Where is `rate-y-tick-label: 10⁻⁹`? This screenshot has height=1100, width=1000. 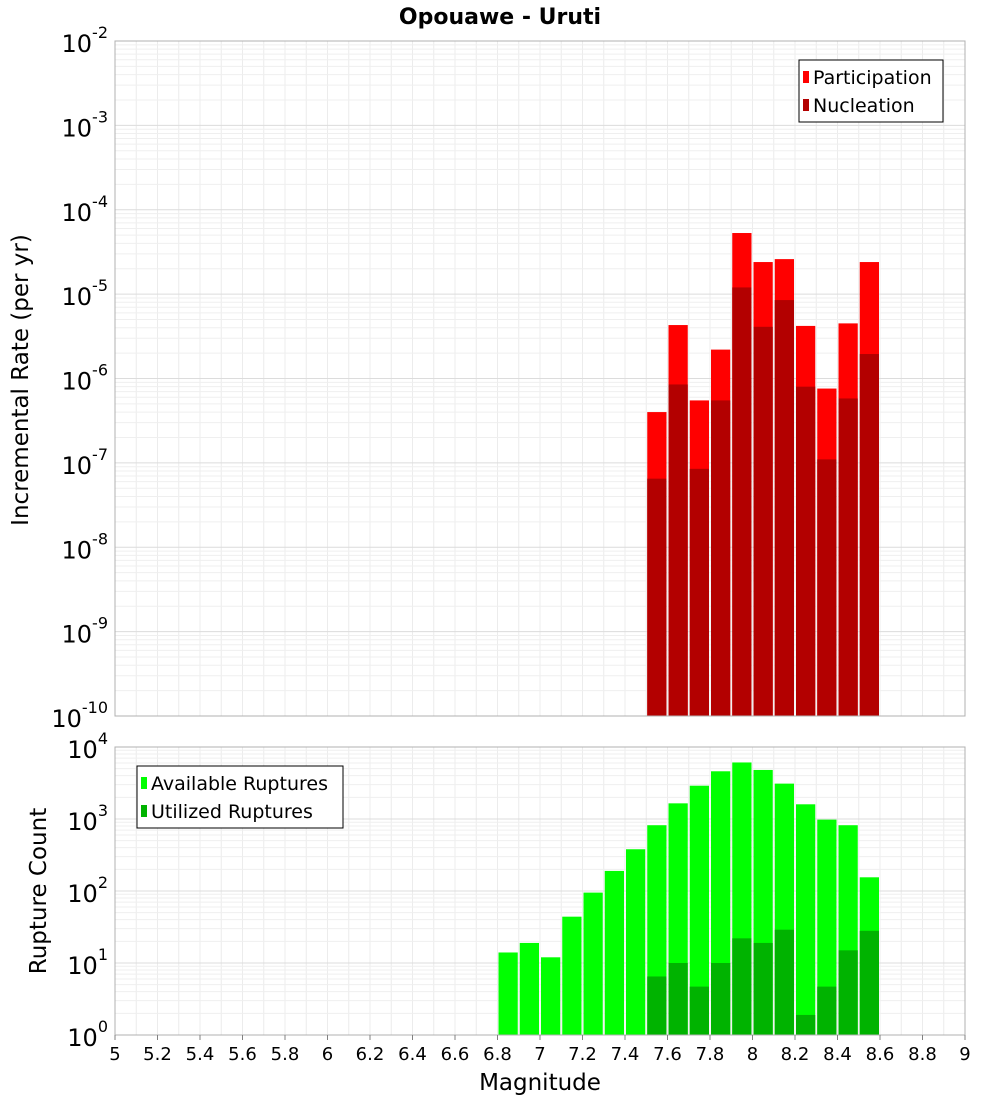 rate-y-tick-label: 10⁻⁹ is located at coordinates (85, 631).